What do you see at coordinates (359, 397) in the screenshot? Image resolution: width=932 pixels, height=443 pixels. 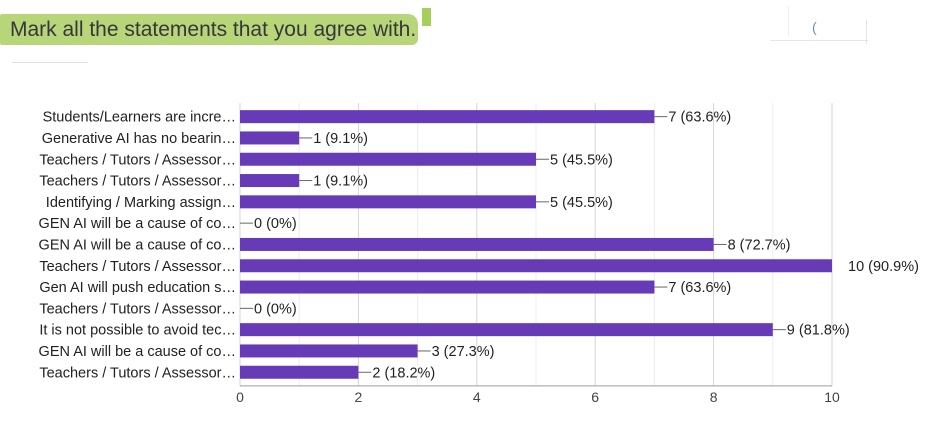 I see `x-tick-label: 2` at bounding box center [359, 397].